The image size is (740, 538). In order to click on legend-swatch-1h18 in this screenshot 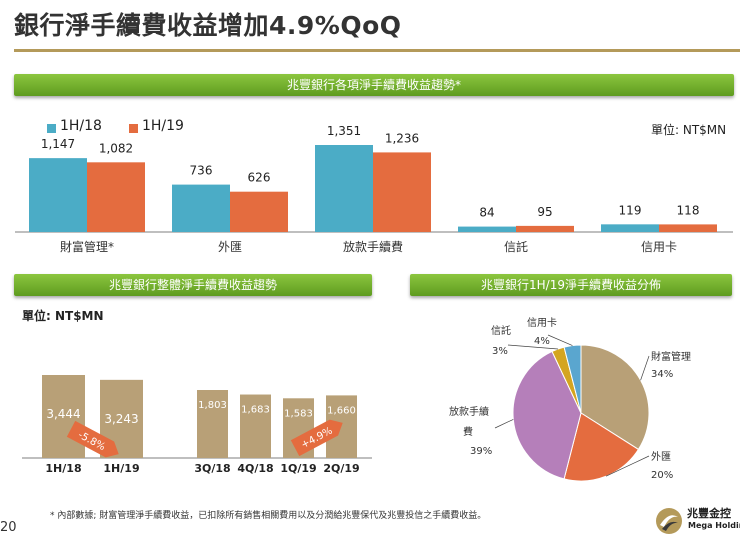, I will do `click(51, 128)`.